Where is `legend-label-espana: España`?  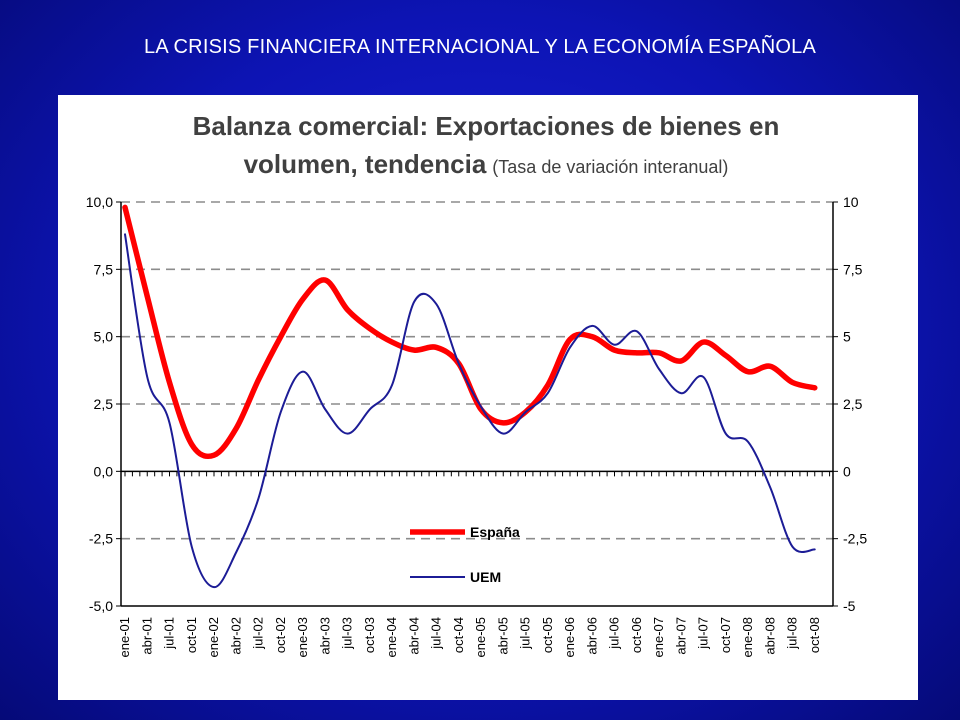
legend-label-espana: España is located at coordinates (495, 532).